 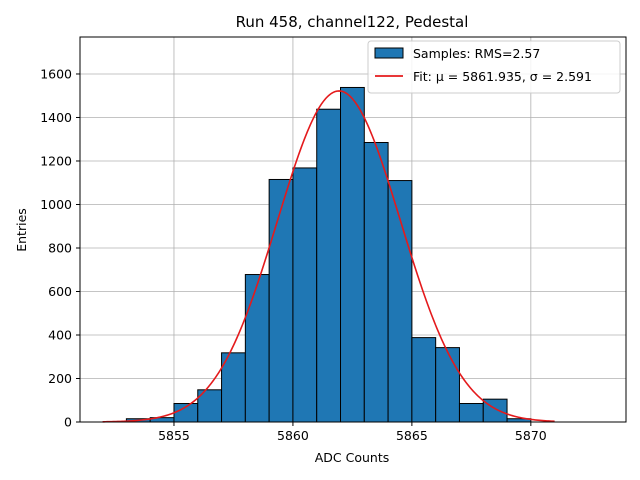 What do you see at coordinates (352, 432) in the screenshot?
I see `x-axis-ticks: 5855 5860 5865 5870` at bounding box center [352, 432].